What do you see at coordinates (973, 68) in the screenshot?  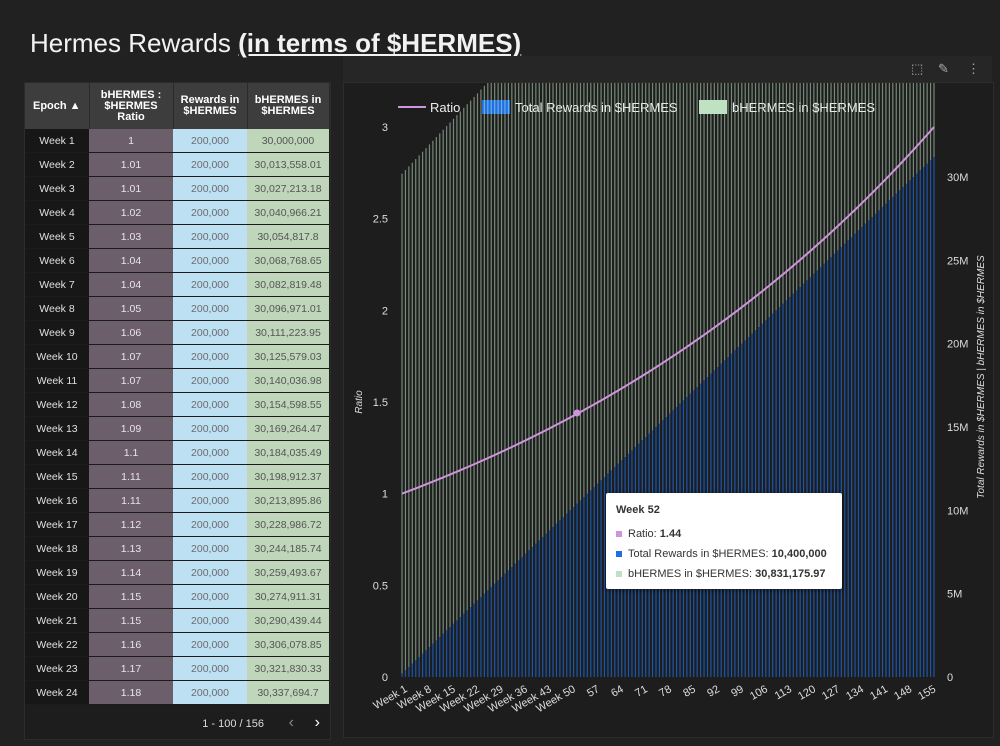 I see `more-options-icon: ⋮` at bounding box center [973, 68].